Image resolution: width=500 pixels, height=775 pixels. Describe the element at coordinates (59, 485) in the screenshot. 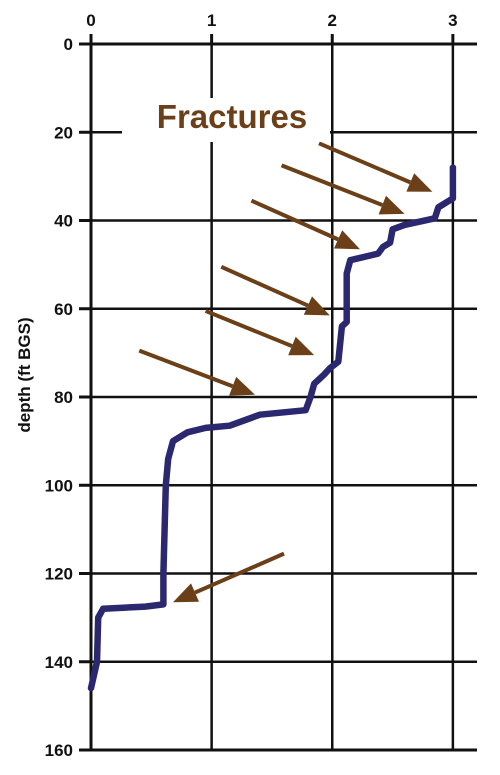

I see `y-tick-label-100: 100` at that location.